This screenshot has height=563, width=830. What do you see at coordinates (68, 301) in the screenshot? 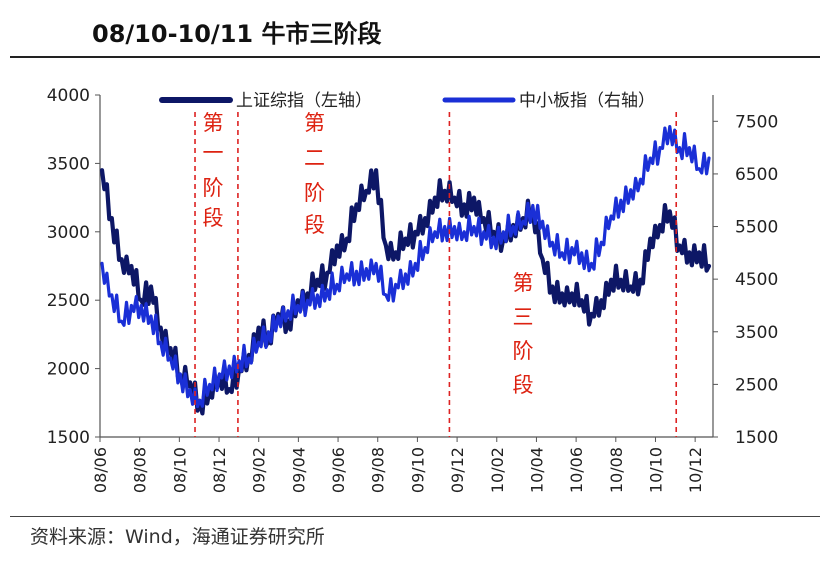
I see `left-tick-label: 2500` at bounding box center [68, 301].